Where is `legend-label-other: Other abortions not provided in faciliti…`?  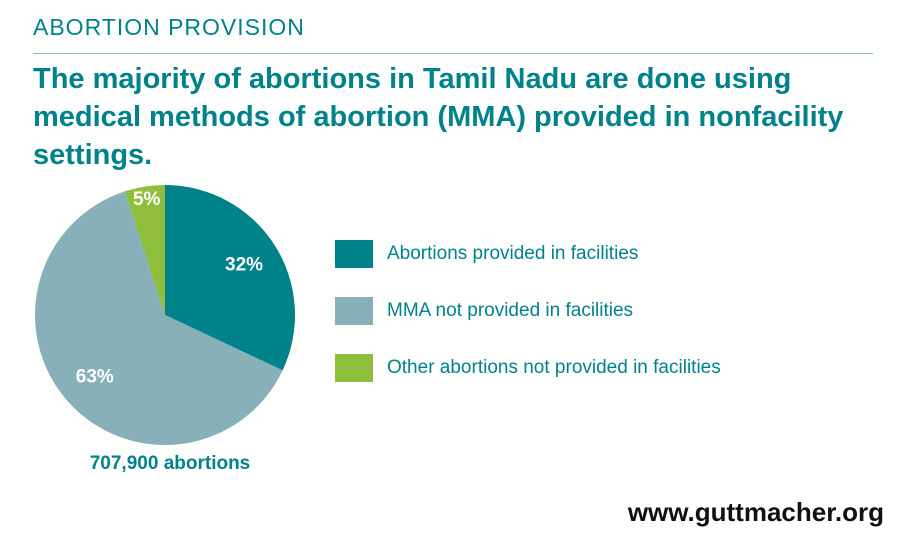
legend-label-other: Other abortions not provided in faciliti… is located at coordinates (554, 367).